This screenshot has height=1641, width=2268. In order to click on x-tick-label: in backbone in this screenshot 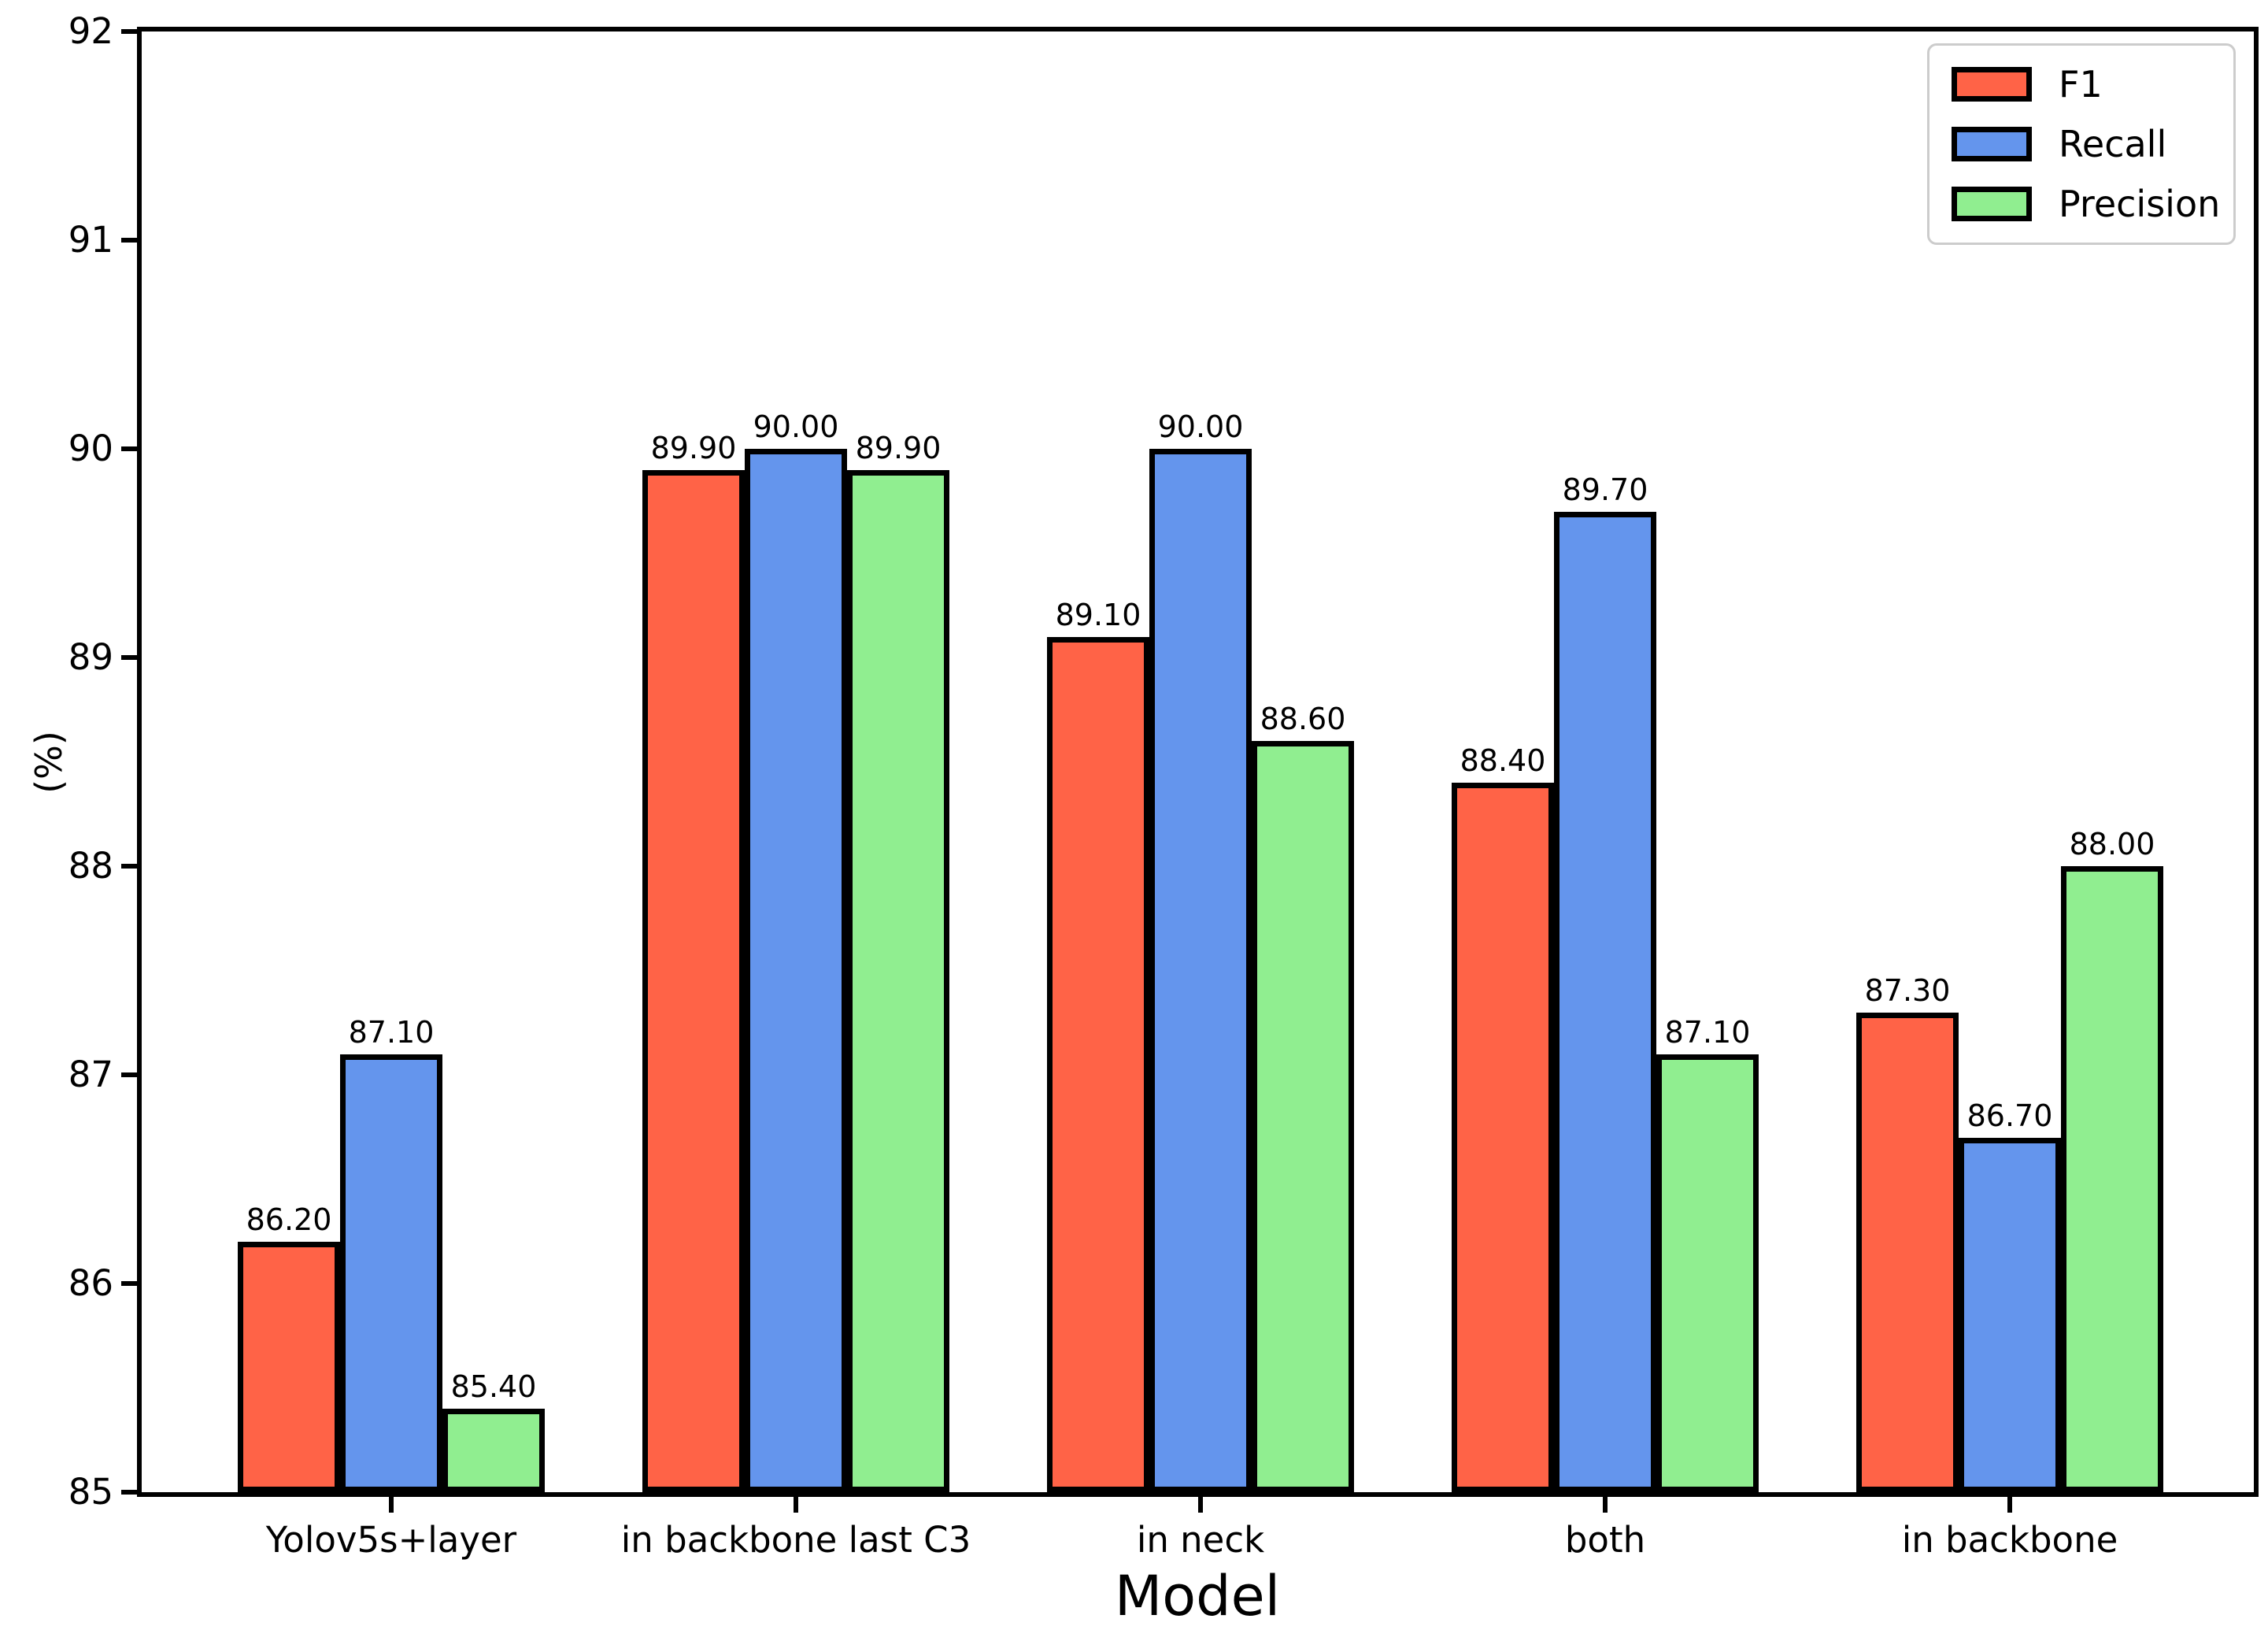, I will do `click(2010, 1540)`.